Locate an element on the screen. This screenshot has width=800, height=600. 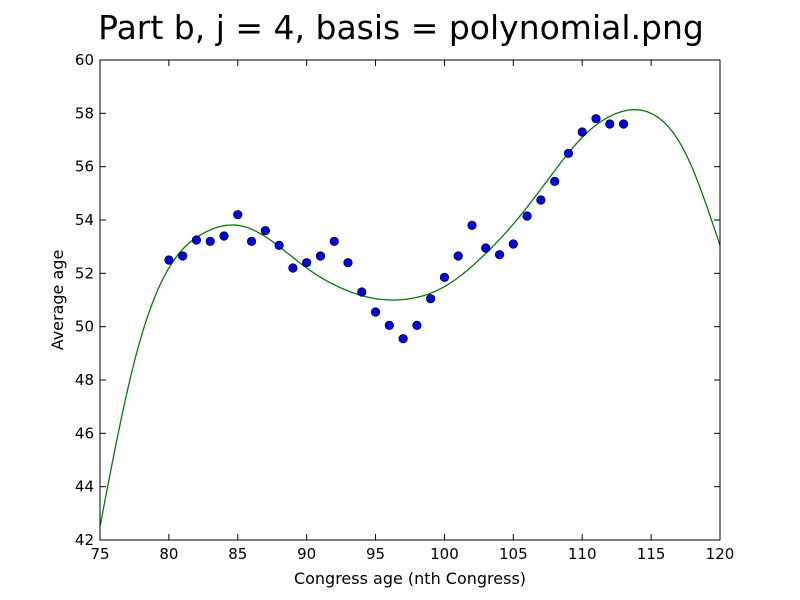
x-tick-label: 80 is located at coordinates (168, 554).